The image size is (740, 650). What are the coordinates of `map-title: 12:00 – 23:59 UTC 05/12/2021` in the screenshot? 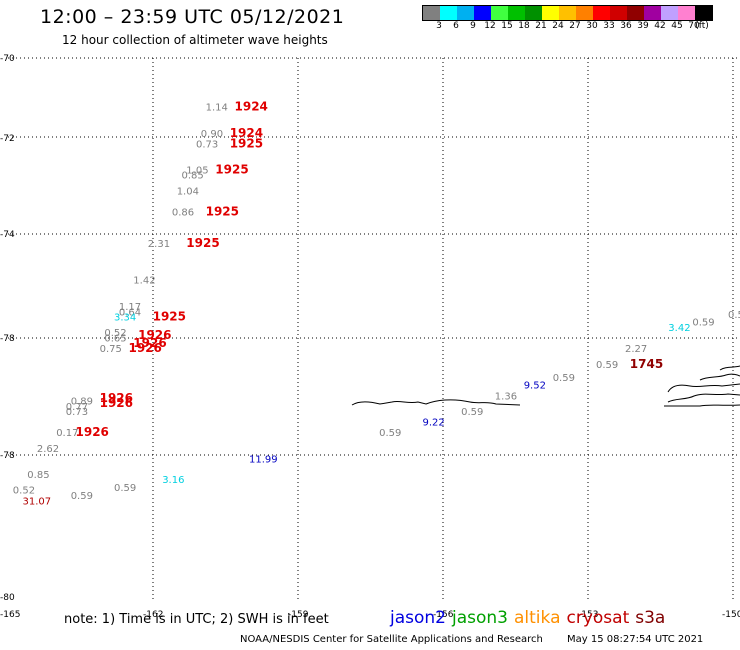 It's located at (192, 17).